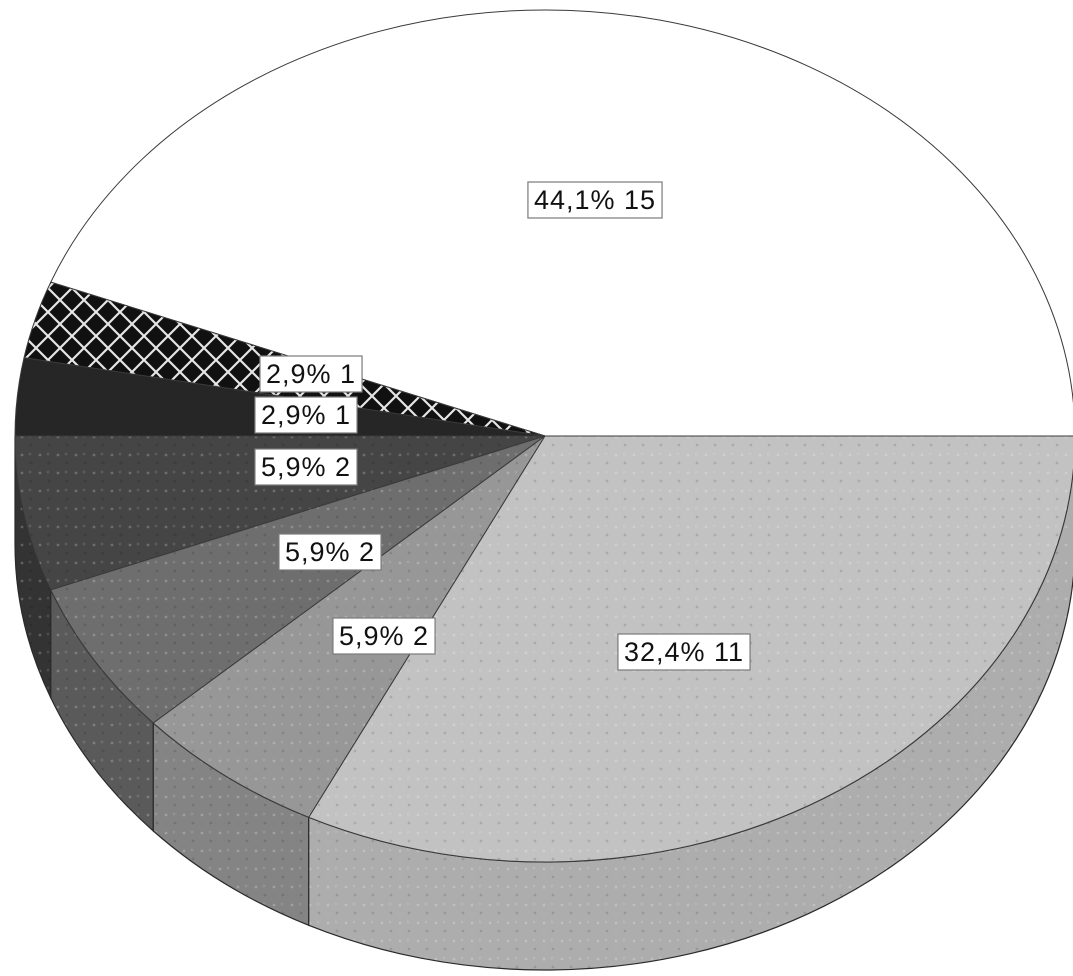  Describe the element at coordinates (729, 652) in the screenshot. I see `pie-label-count-6: 11` at that location.